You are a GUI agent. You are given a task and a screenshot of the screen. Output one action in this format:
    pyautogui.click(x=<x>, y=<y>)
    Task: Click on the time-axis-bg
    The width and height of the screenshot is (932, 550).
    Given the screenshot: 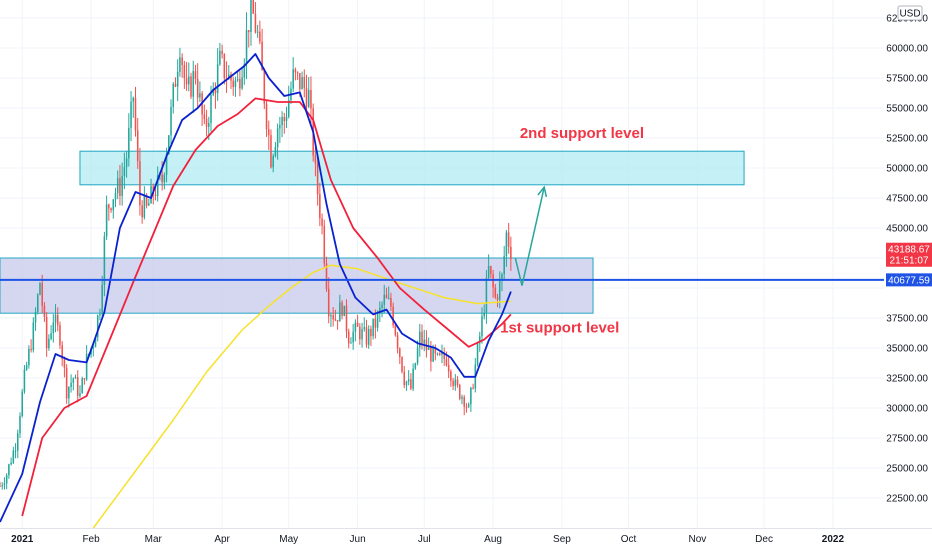 What is the action you would take?
    pyautogui.click(x=466, y=539)
    